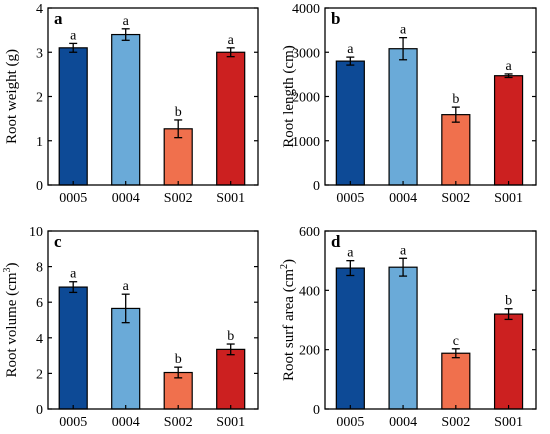  I want to click on y-tick-label: 1, so click(39, 142).